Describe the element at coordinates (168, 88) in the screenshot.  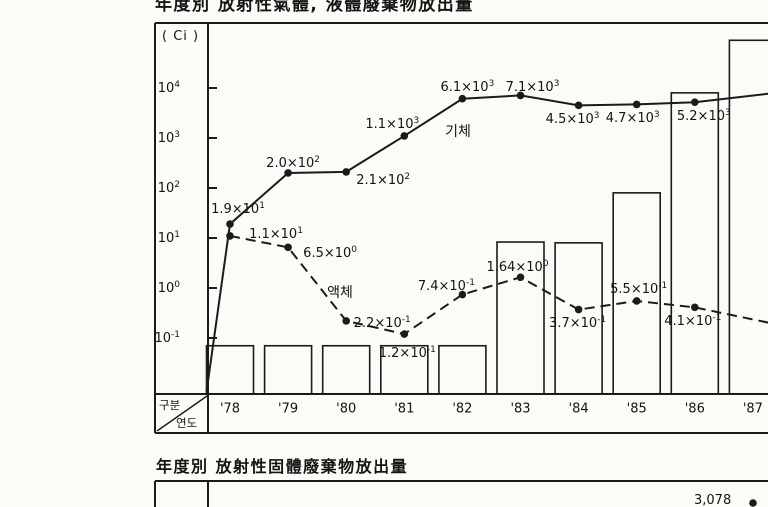
I see `y-tick-label: 10⁴` at that location.